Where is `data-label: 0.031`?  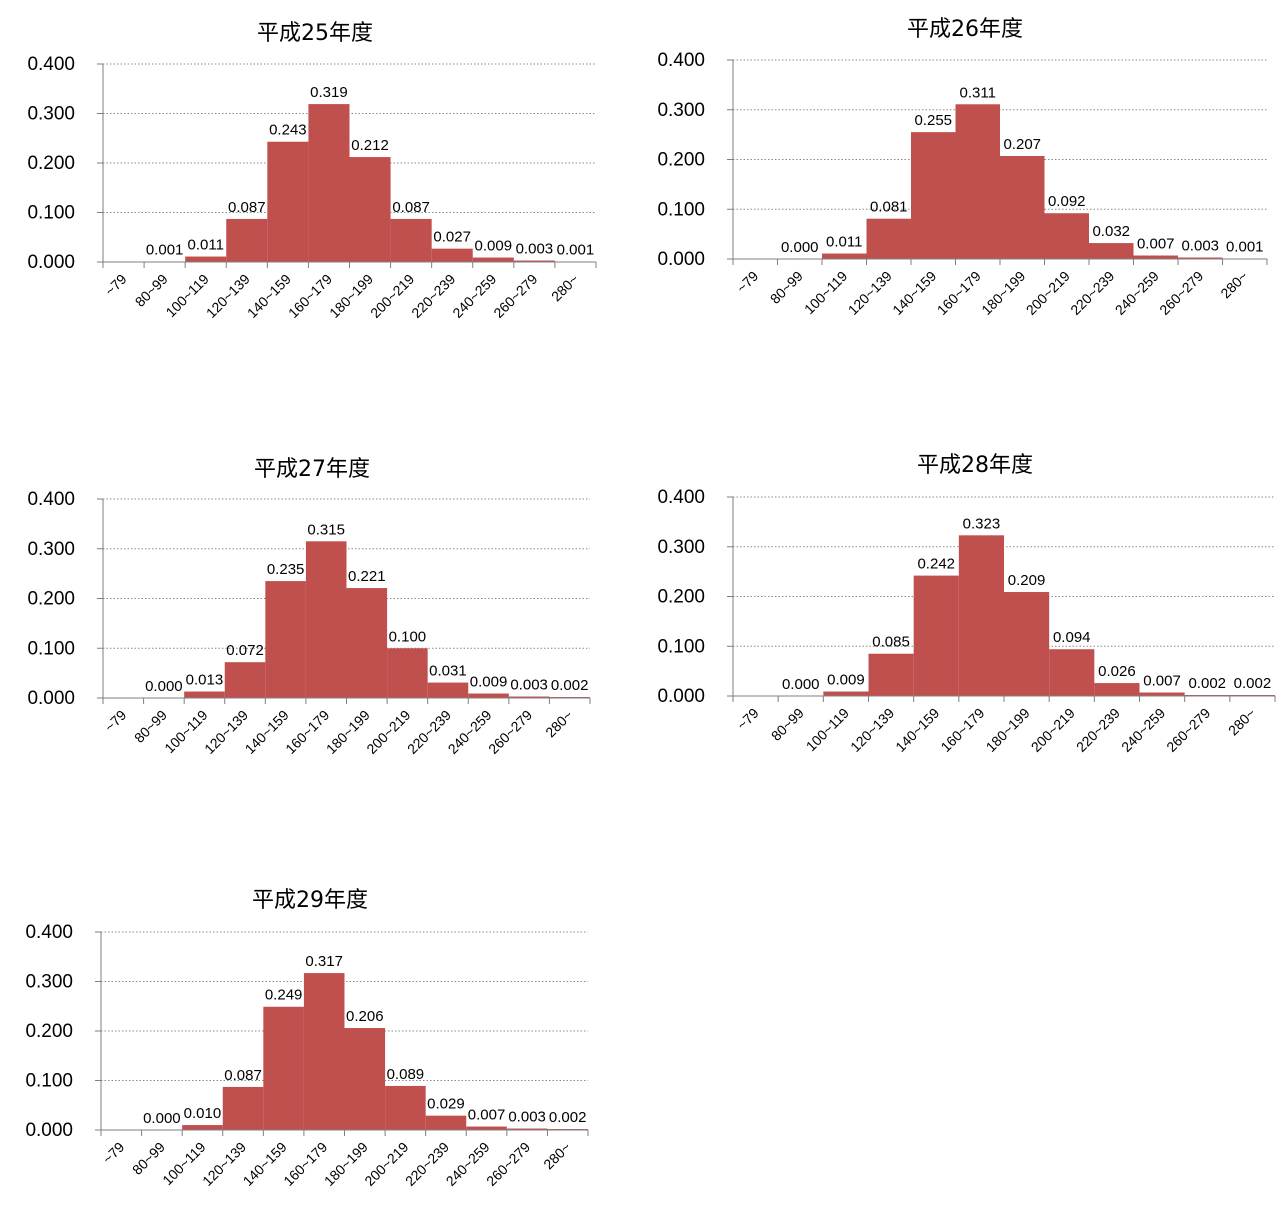 data-label: 0.031 is located at coordinates (448, 671).